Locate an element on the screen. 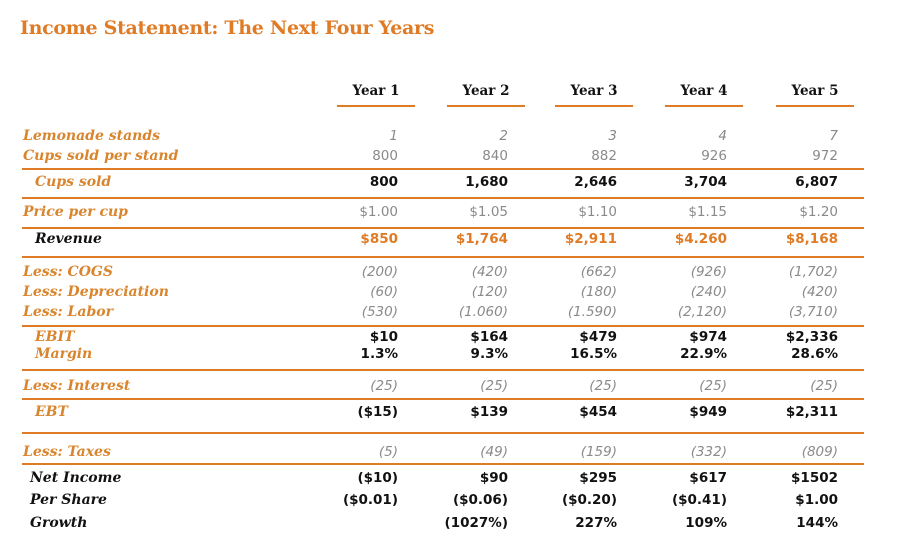  cell-per-share-year-5: $1.00 is located at coordinates (816, 500).